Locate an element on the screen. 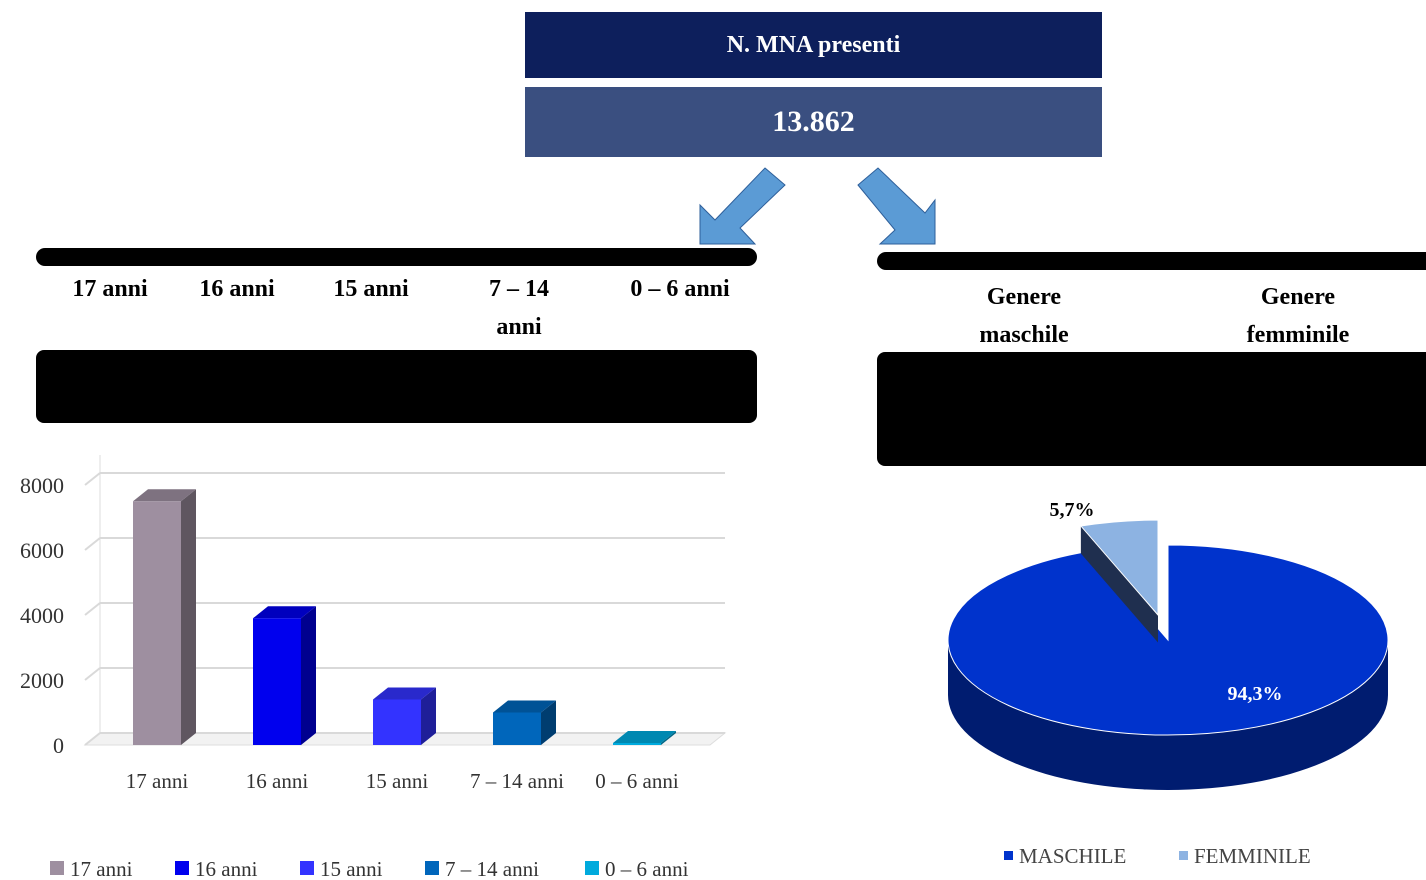  x-tick-label: 16 anni is located at coordinates (277, 781).